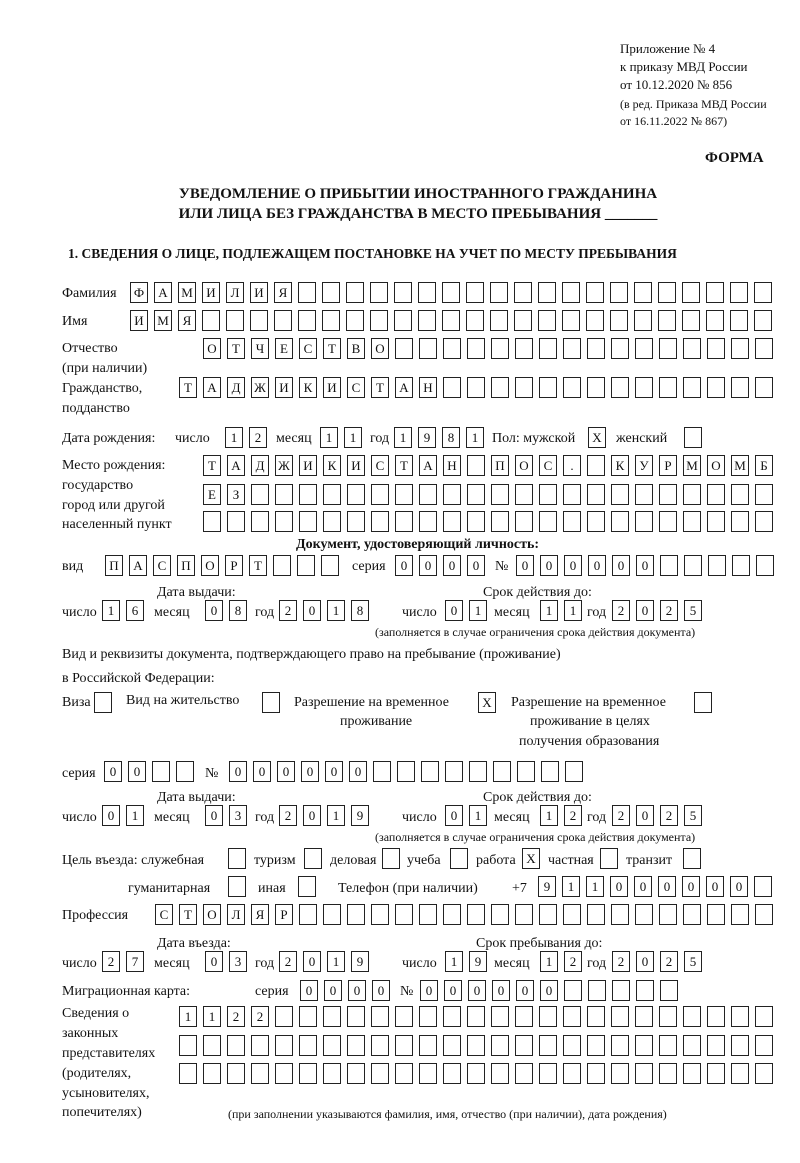  I want to click on birthplace1-cell: О, so click(716, 465).